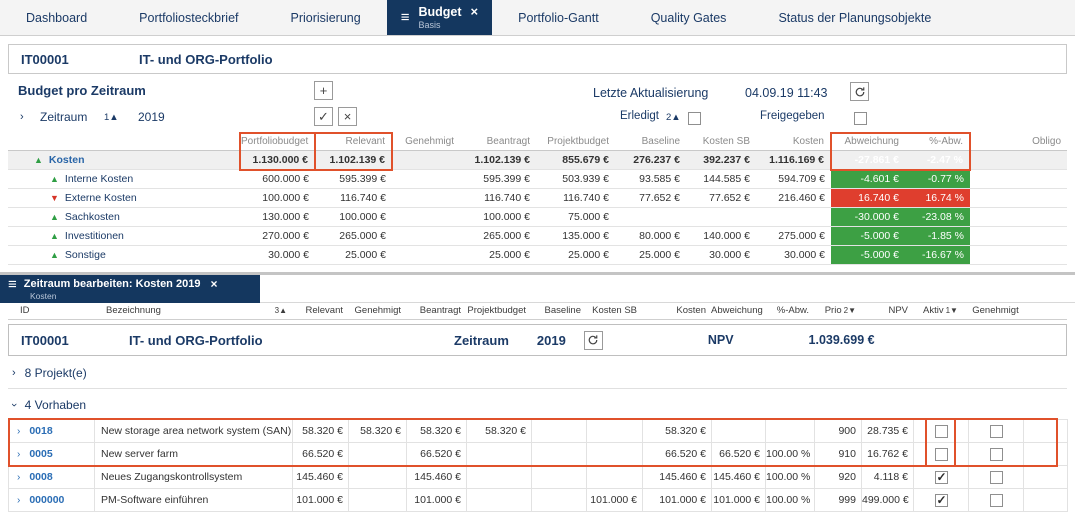 This screenshot has height=514, width=1075. Describe the element at coordinates (537, 403) in the screenshot. I see `group-vorhaben: › 4 Vorhaben` at that location.